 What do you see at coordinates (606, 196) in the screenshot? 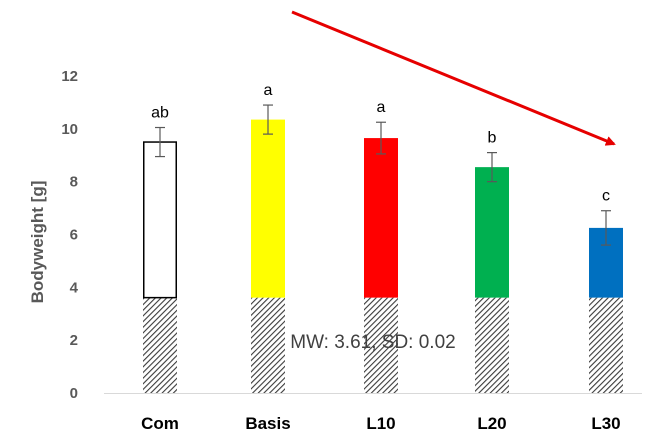
I see `significance-label: c` at bounding box center [606, 196].